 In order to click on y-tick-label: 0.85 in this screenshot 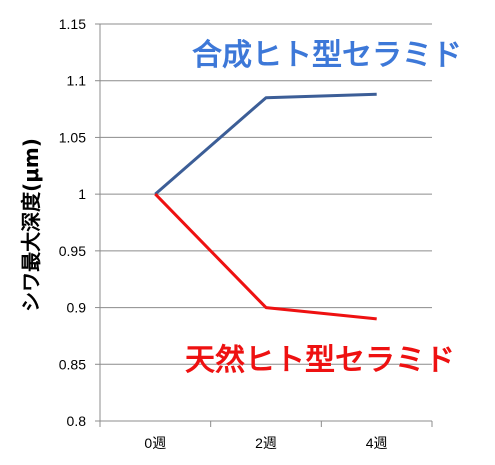, I will do `click(72, 364)`.